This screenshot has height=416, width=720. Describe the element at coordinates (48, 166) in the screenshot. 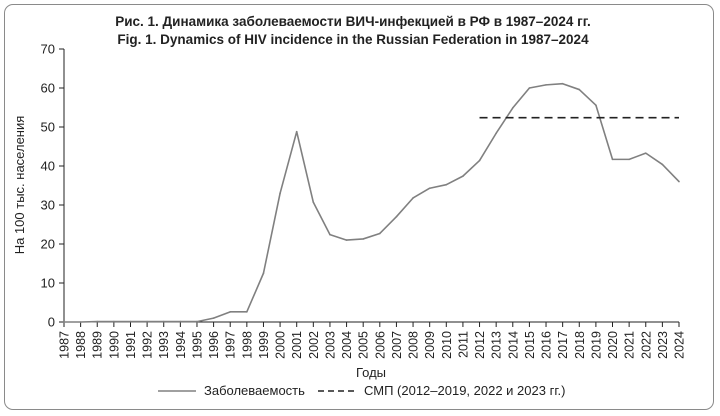

I see `y-tick-label: 40` at that location.